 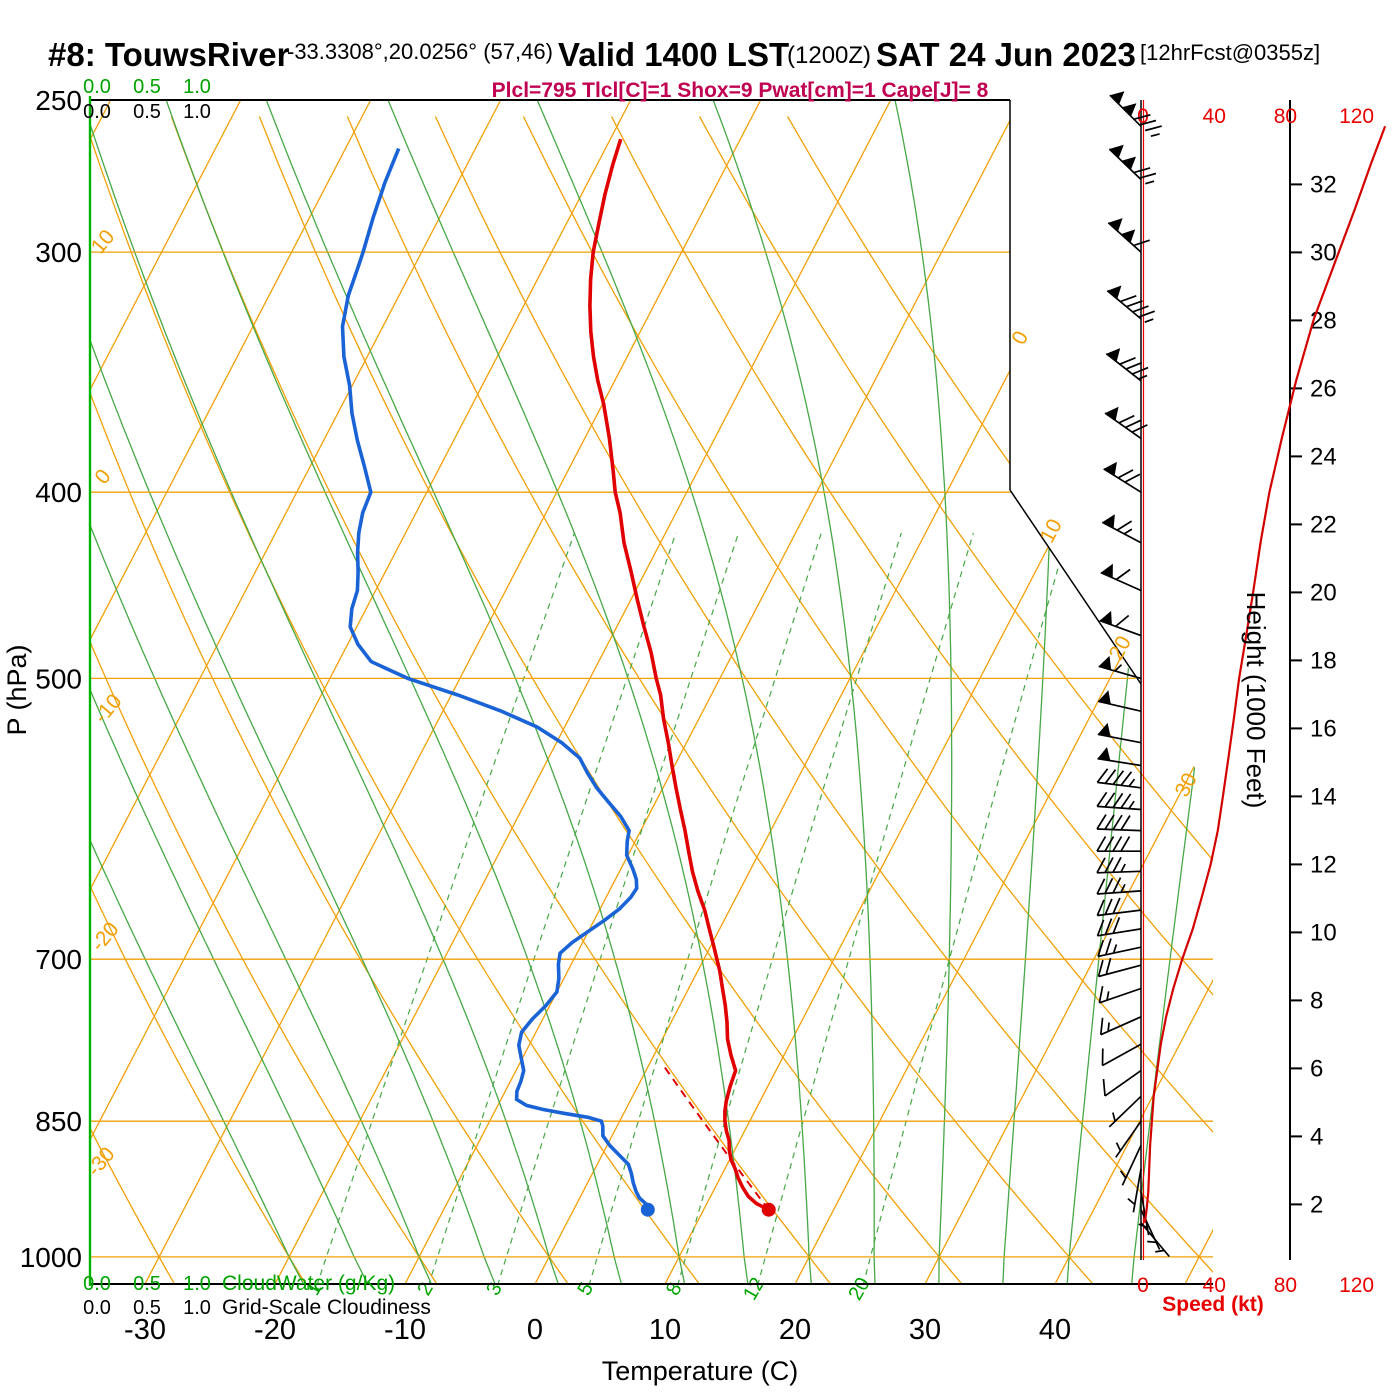 I want to click on svg-text: 700, so click(x=58, y=959).